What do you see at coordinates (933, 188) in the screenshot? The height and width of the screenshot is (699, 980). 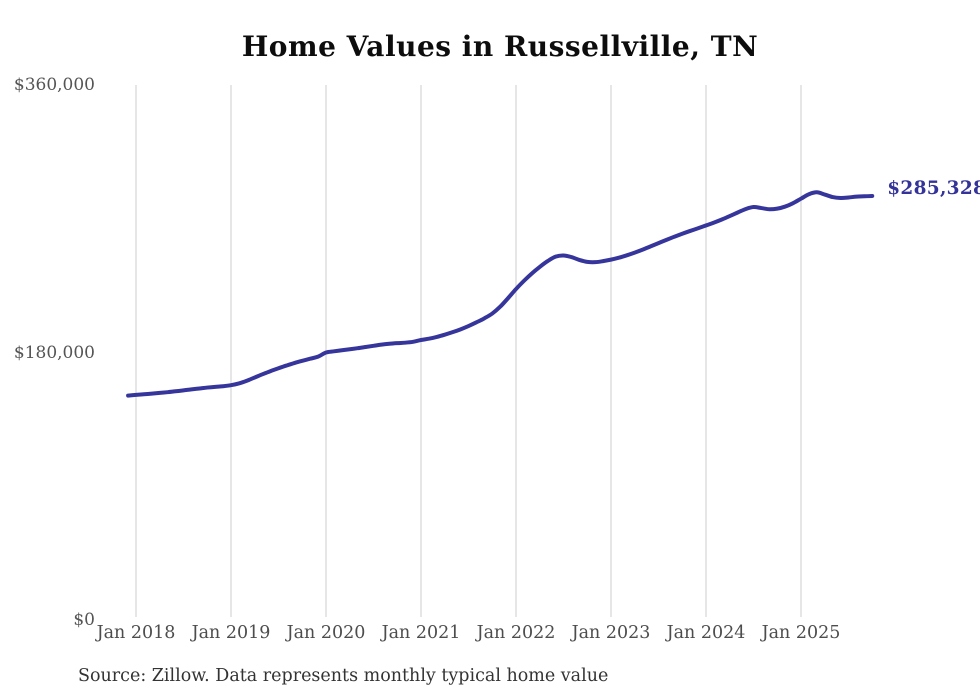 I see `current-value-label: $285,328` at bounding box center [933, 188].